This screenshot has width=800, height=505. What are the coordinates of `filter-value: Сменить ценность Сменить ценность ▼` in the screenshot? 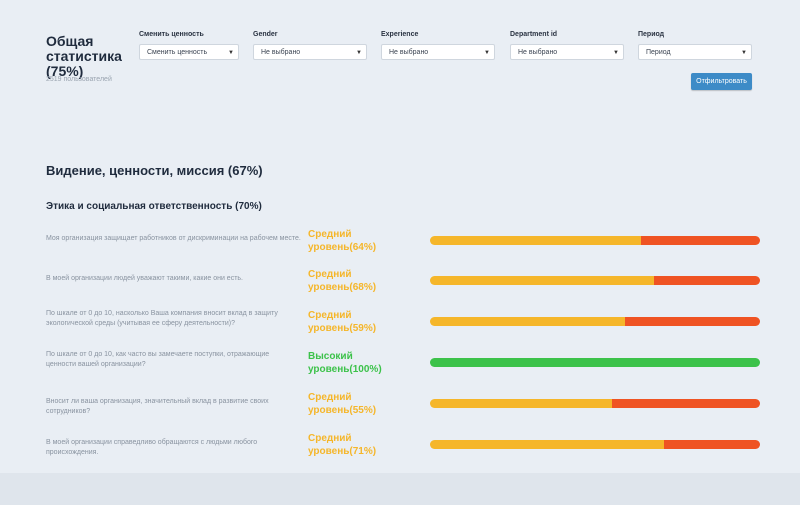 It's located at (189, 45).